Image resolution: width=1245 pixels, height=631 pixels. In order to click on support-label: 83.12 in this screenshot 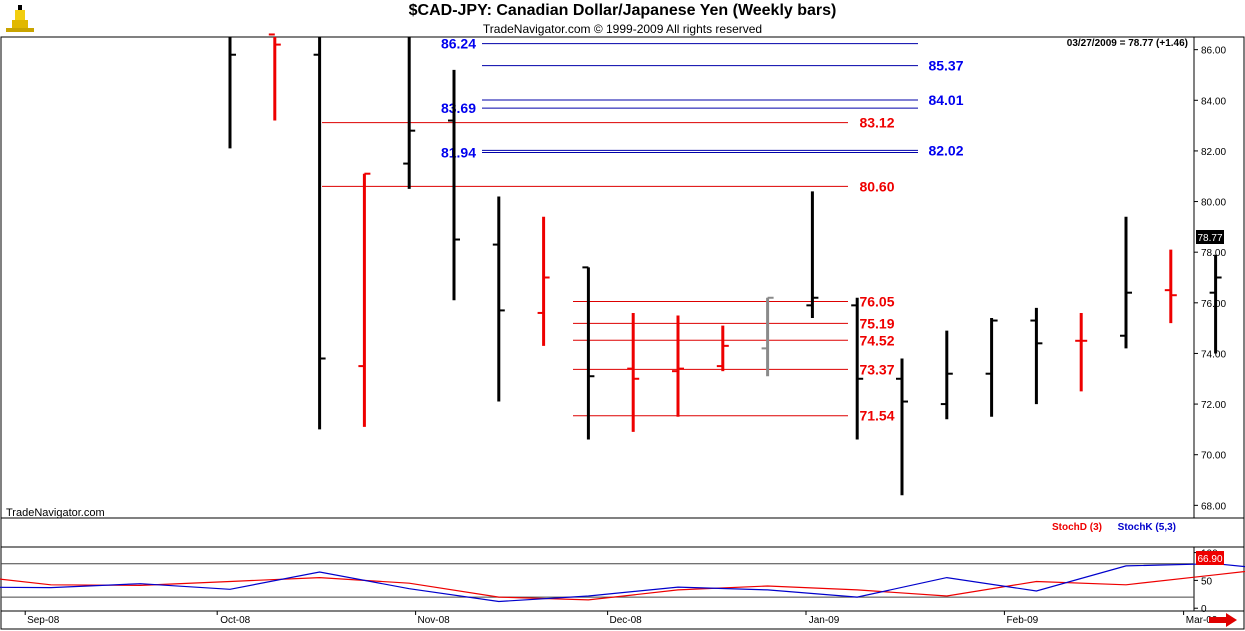, I will do `click(876, 123)`.